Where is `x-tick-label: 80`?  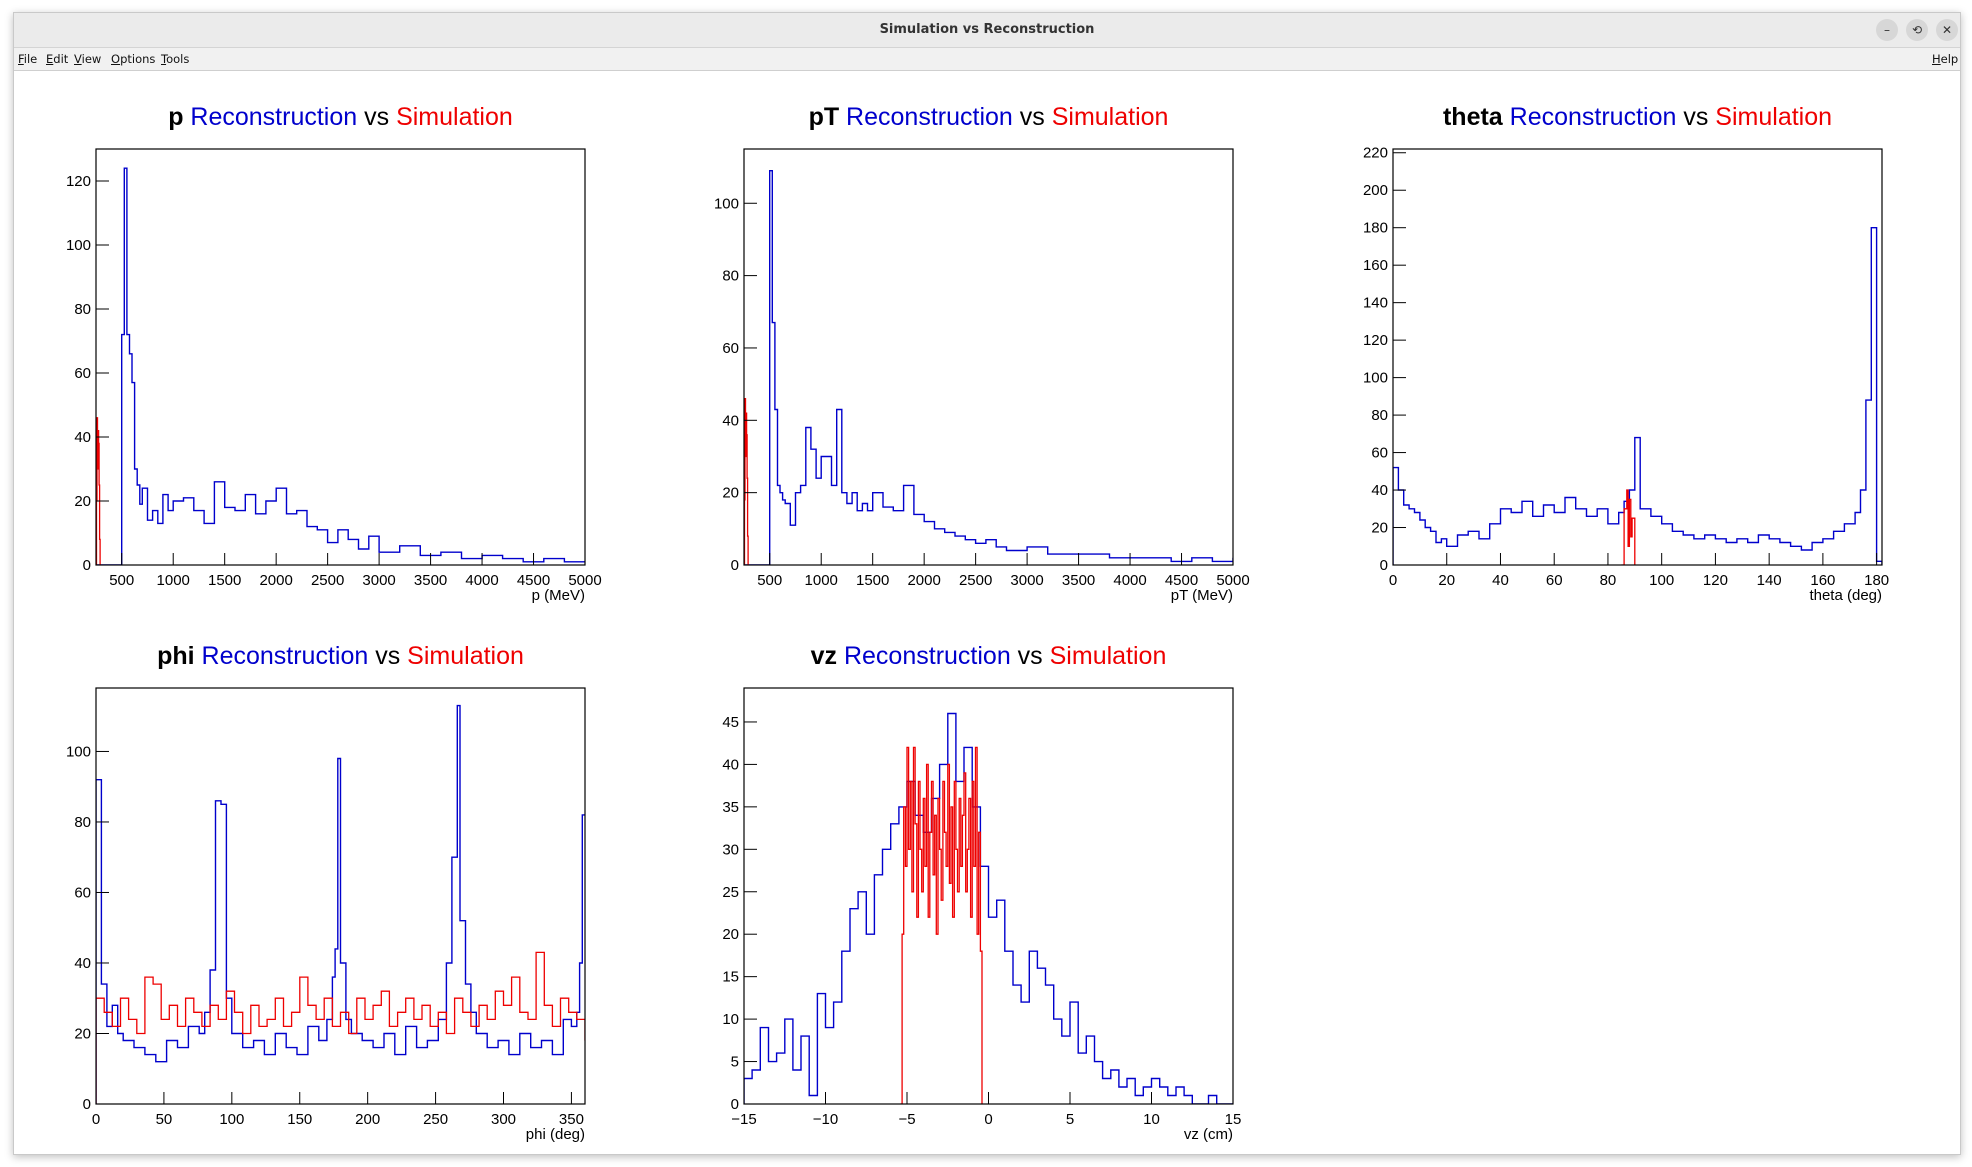 x-tick-label: 80 is located at coordinates (1608, 580).